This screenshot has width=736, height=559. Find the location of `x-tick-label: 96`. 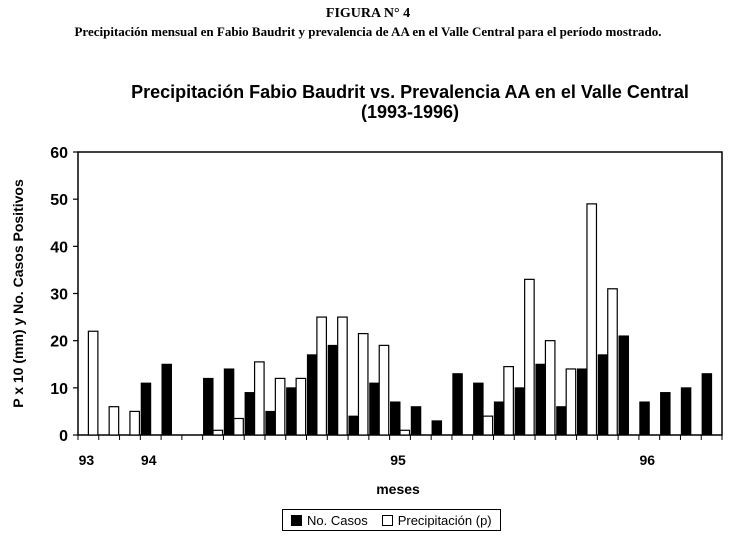

x-tick-label: 96 is located at coordinates (648, 460).